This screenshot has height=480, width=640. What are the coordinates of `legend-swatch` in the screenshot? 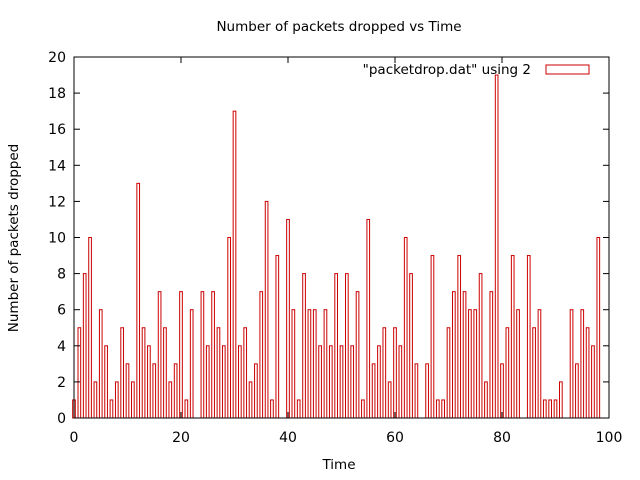 It's located at (567, 69).